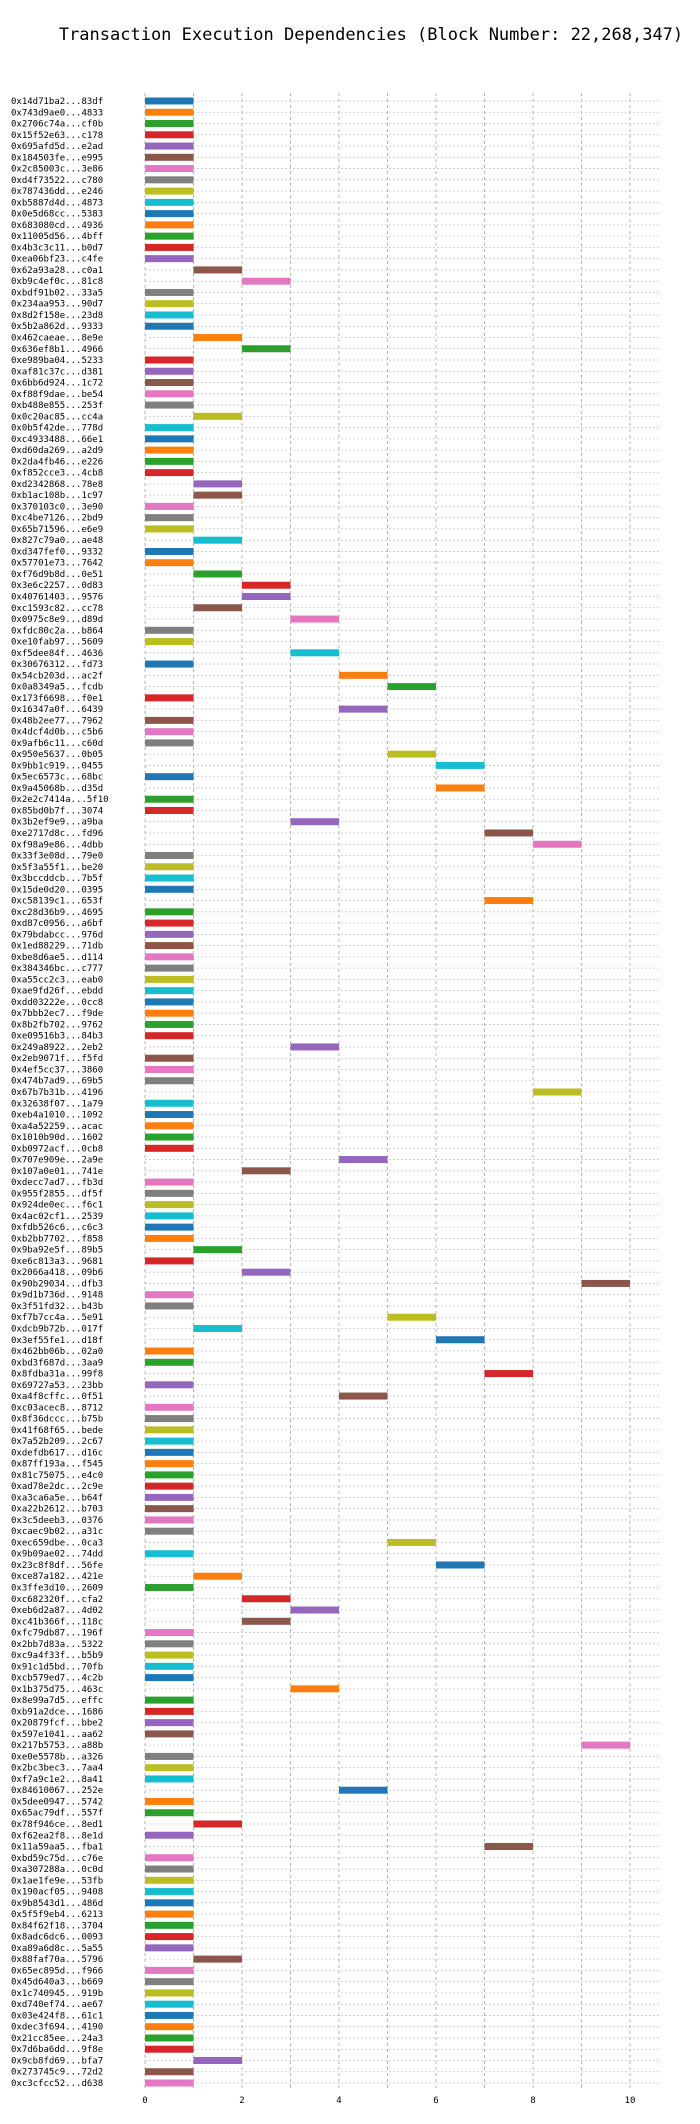 The height and width of the screenshot is (2124, 700). I want to click on transaction-label: 0x9ba92e5f...89b5, so click(57, 1251).